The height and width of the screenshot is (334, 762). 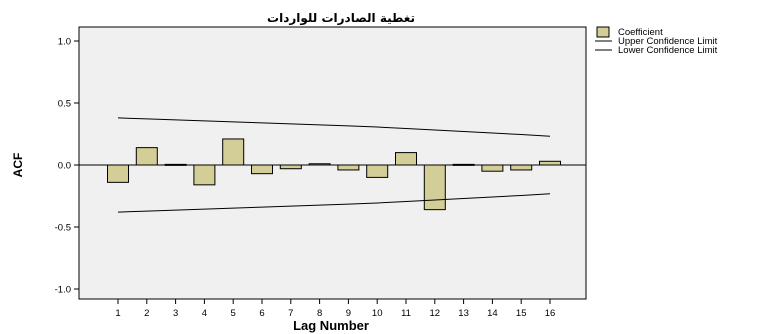 What do you see at coordinates (63, 228) in the screenshot?
I see `y-tick-label: -0.5` at bounding box center [63, 228].